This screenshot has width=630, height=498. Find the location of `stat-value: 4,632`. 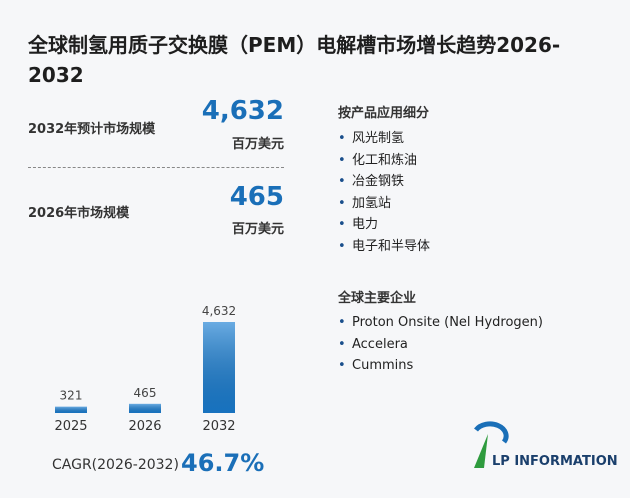

stat-value: 4,632 is located at coordinates (242, 111).